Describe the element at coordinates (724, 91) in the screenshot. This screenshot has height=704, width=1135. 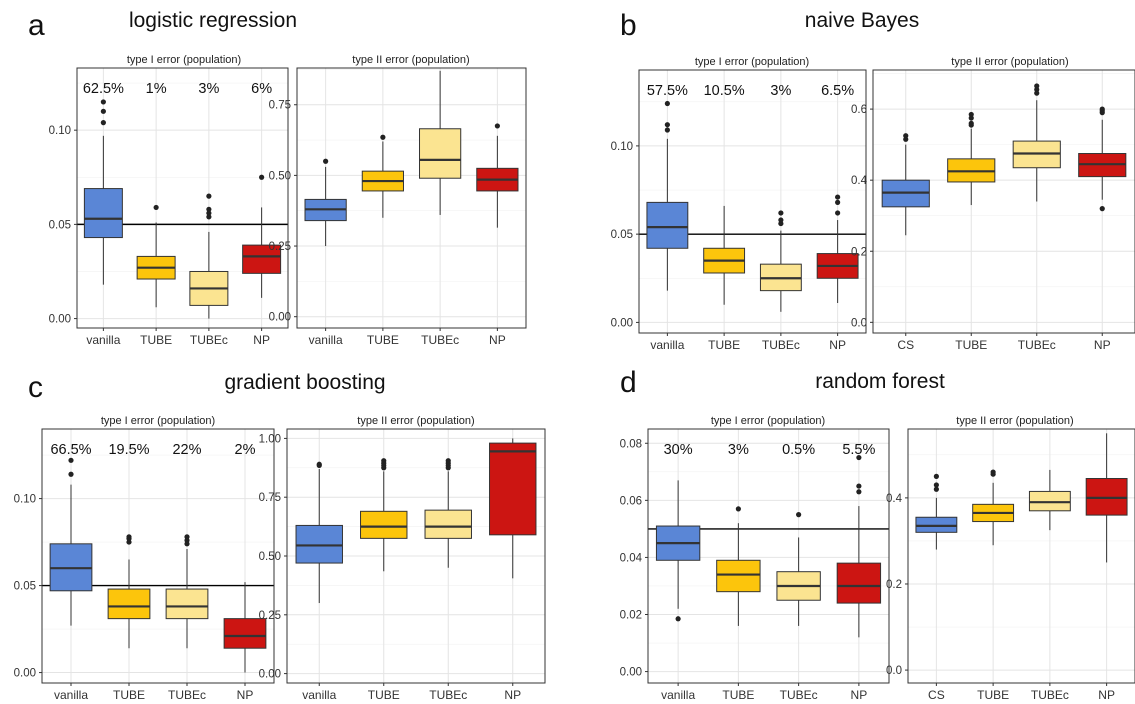
I see `violation-rate-label: 10.5%` at that location.